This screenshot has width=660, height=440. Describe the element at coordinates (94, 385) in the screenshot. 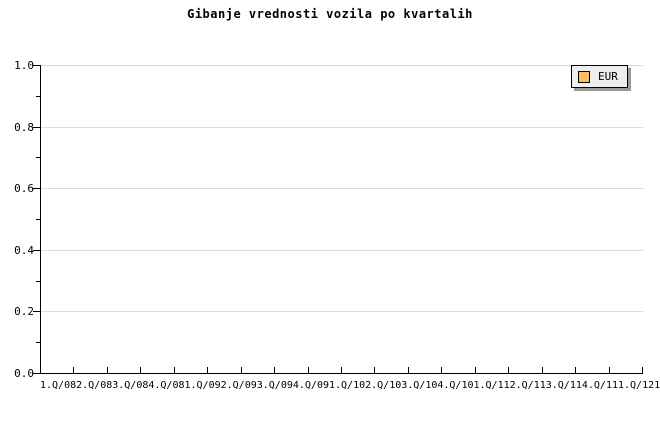

I see `x-axis-tick-label: 2.Q/08` at that location.